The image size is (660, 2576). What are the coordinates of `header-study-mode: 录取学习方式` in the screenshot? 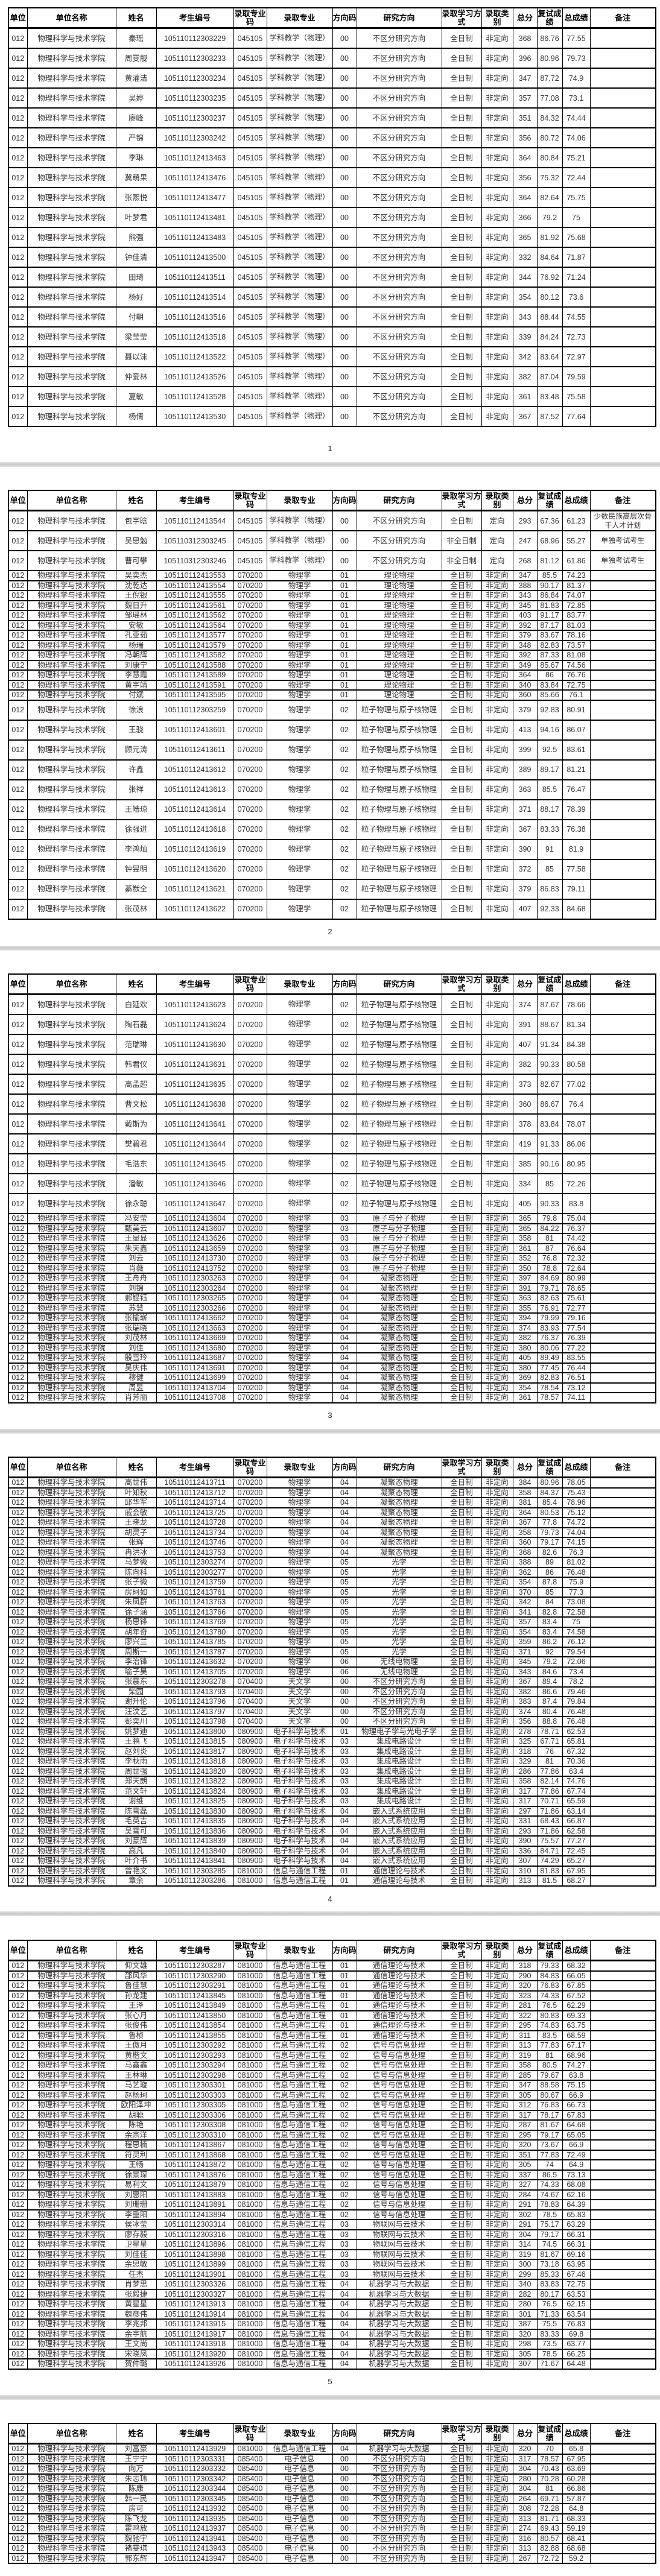 It's located at (462, 984).